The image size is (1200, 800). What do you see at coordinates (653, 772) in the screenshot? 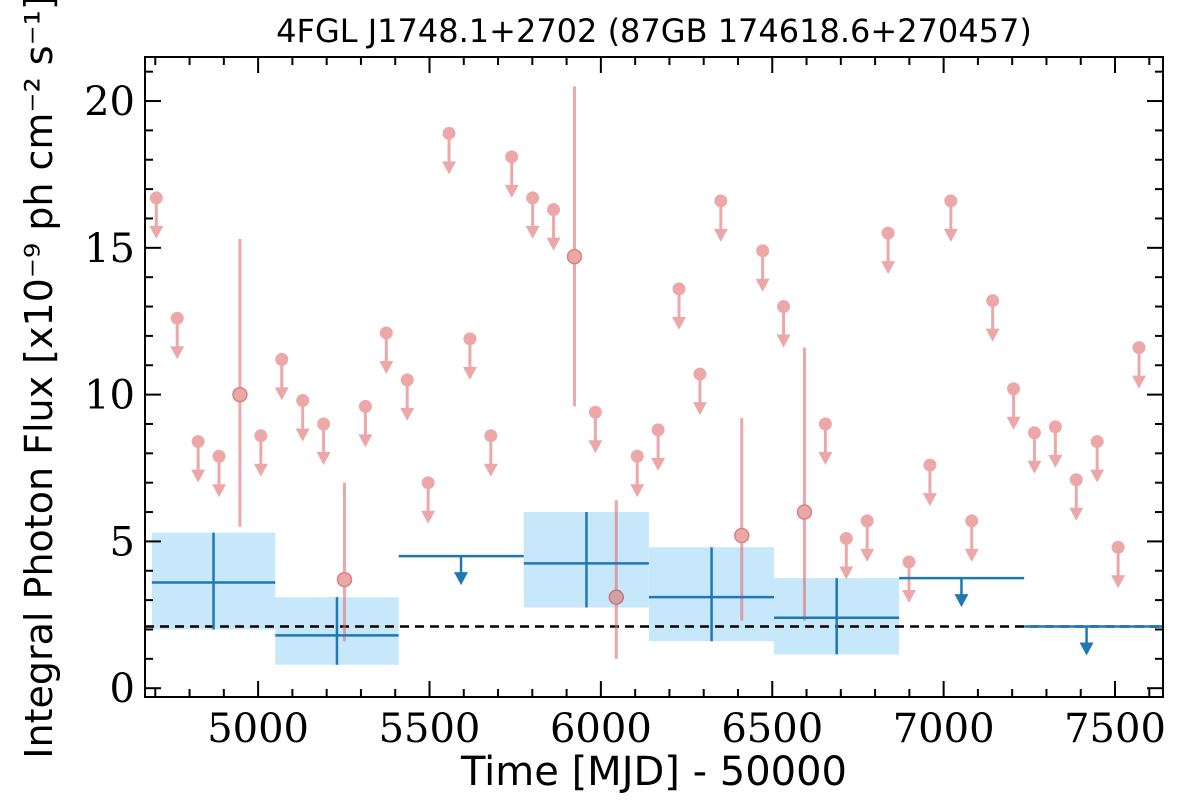
I see `x-axis-label: Time [MJD] - 50000` at bounding box center [653, 772].